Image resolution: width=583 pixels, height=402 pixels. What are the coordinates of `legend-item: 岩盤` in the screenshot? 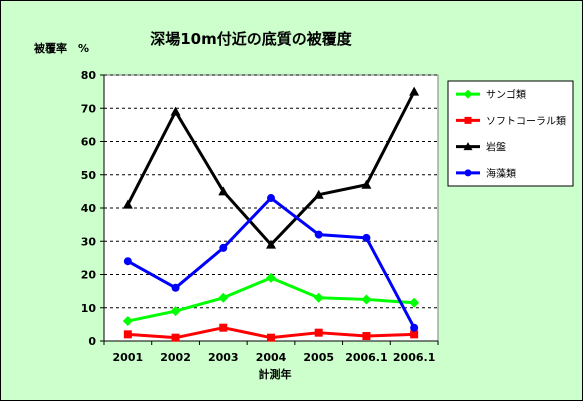 It's located at (481, 147).